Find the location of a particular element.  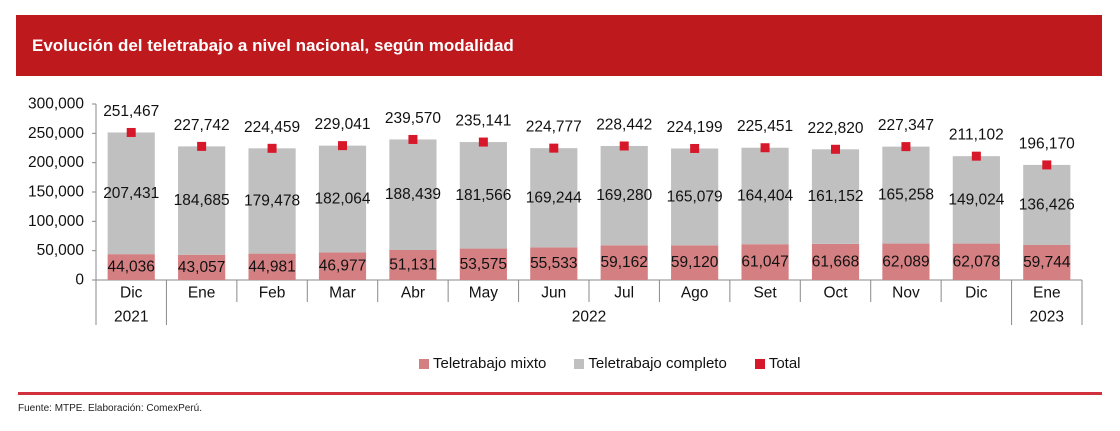

data-label-mixto: 44,036 is located at coordinates (131, 267).